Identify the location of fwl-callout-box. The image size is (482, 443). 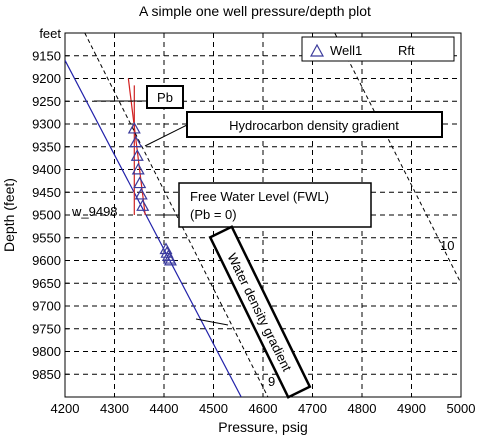
(275, 205).